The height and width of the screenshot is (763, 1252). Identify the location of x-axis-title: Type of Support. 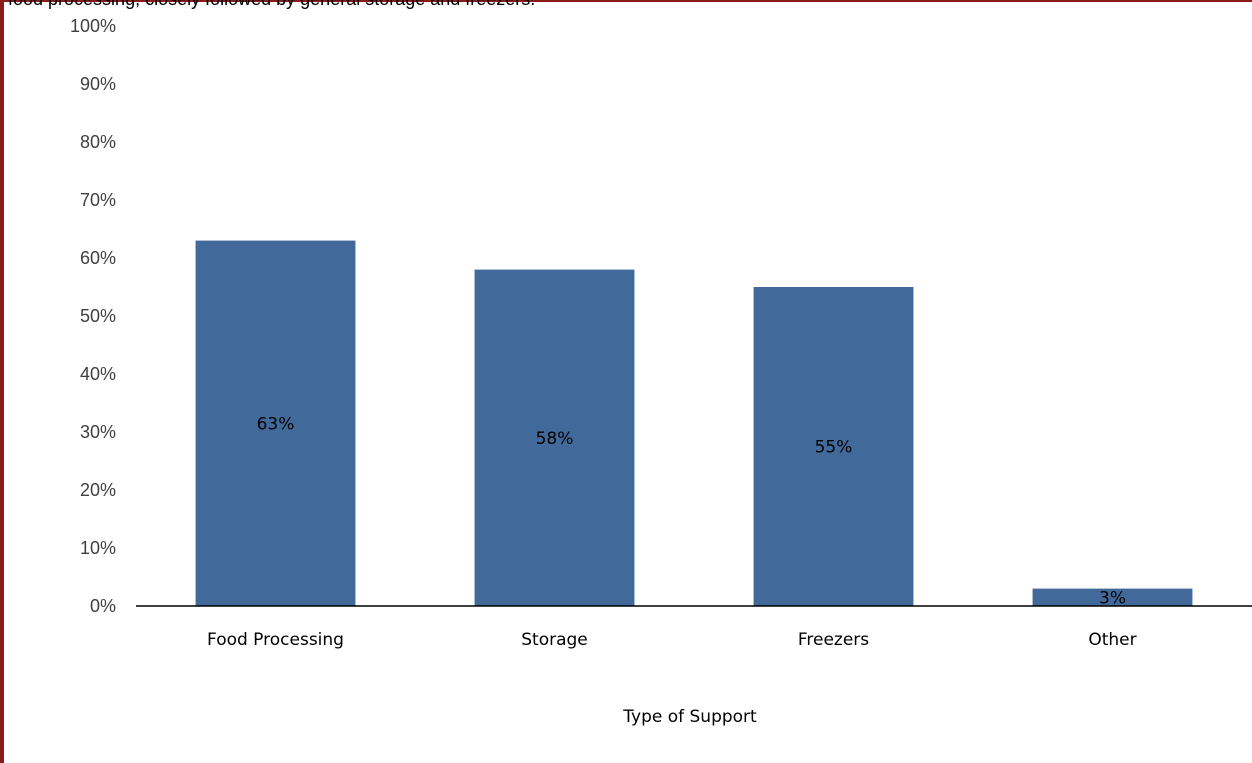
(689, 717).